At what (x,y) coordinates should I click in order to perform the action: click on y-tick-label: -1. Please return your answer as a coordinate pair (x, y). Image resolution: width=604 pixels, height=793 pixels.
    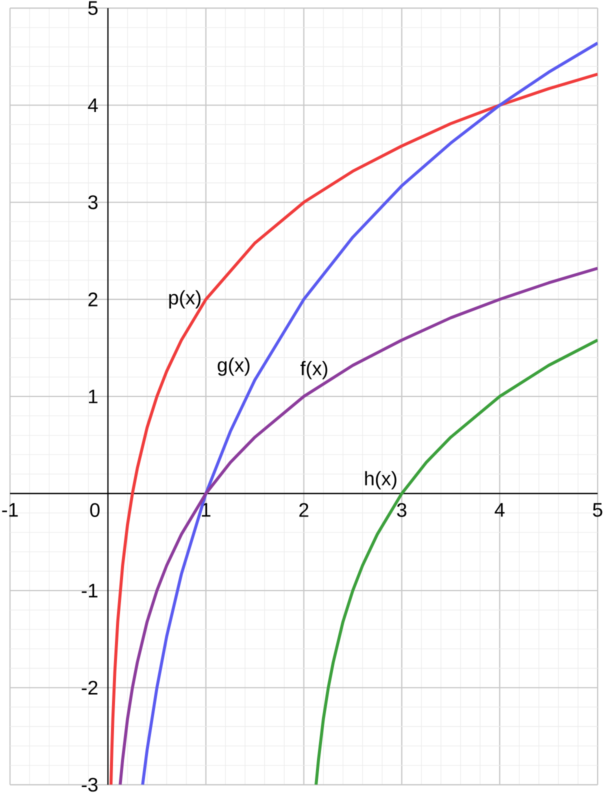
    Looking at the image, I should click on (90, 591).